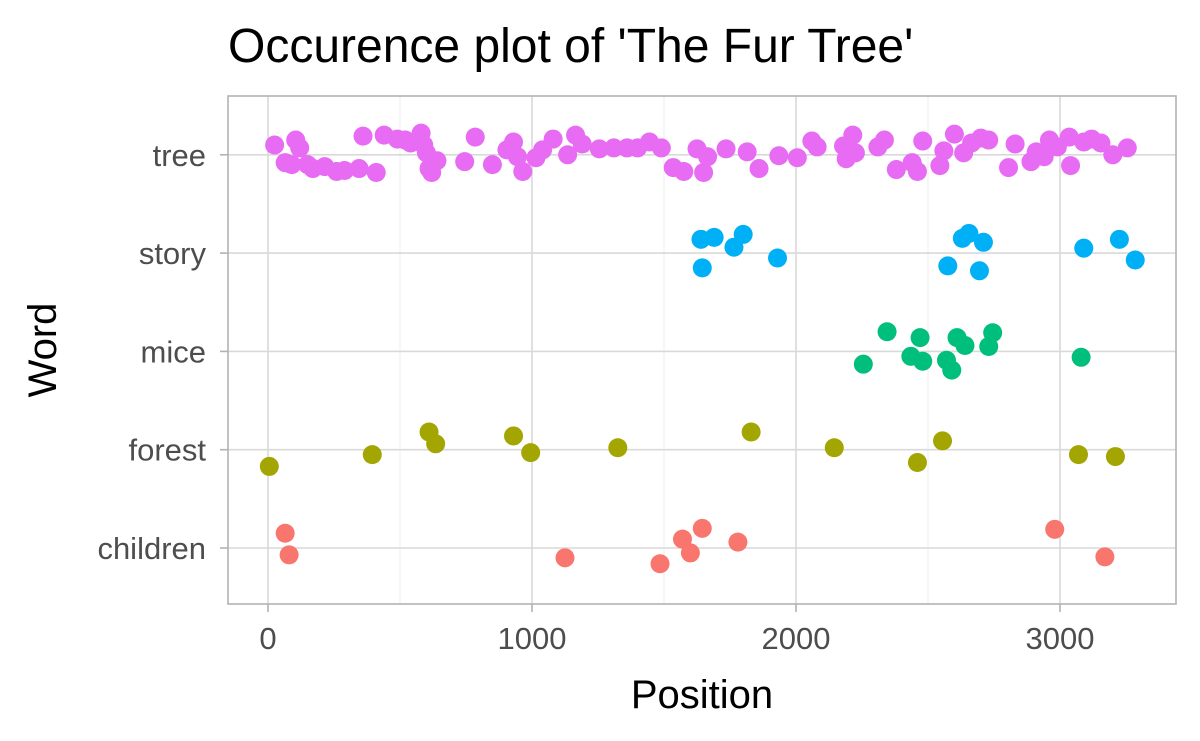  What do you see at coordinates (676, 638) in the screenshot?
I see `x-axis-tick-labels: 0 1000 2000 3000` at bounding box center [676, 638].